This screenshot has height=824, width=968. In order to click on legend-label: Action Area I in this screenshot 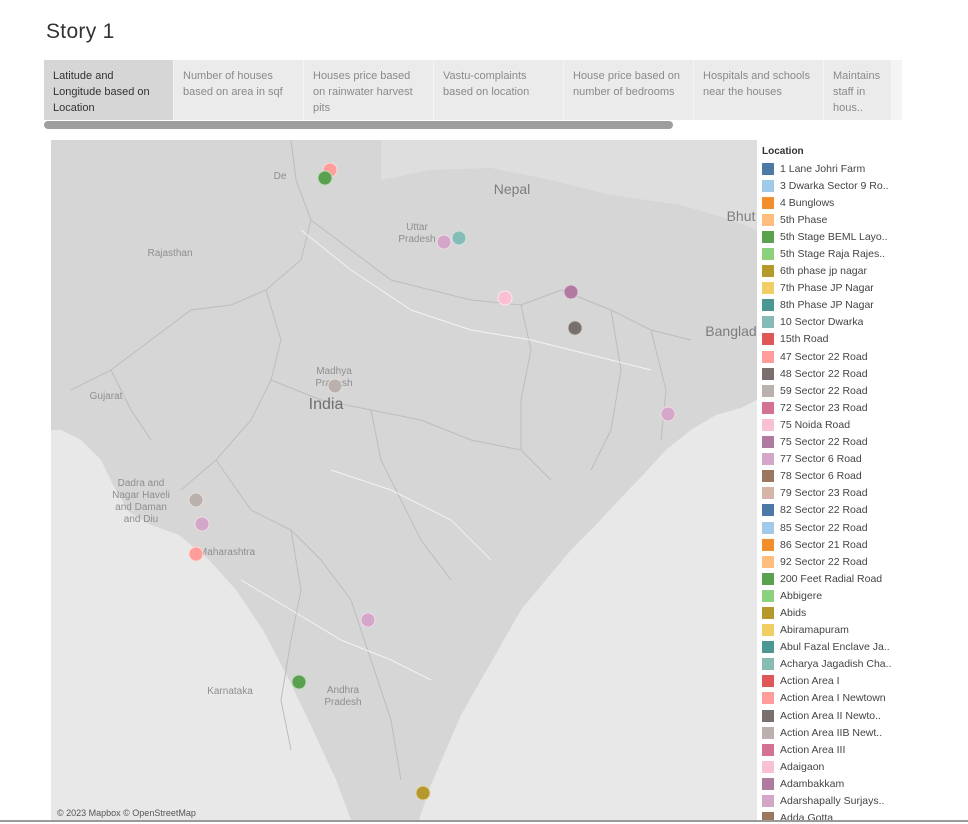, I will do `click(810, 681)`.